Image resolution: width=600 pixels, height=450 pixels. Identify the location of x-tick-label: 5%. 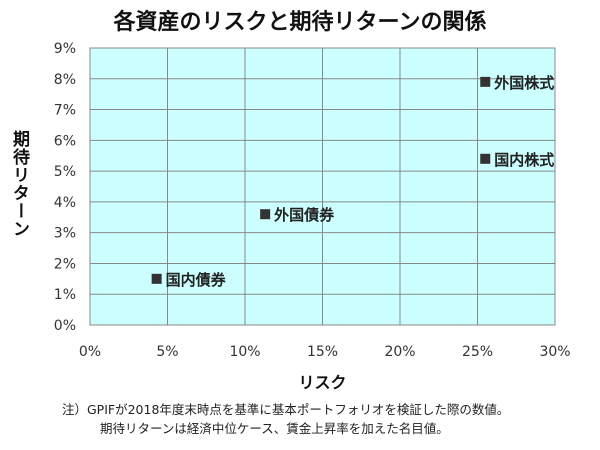
(167, 352).